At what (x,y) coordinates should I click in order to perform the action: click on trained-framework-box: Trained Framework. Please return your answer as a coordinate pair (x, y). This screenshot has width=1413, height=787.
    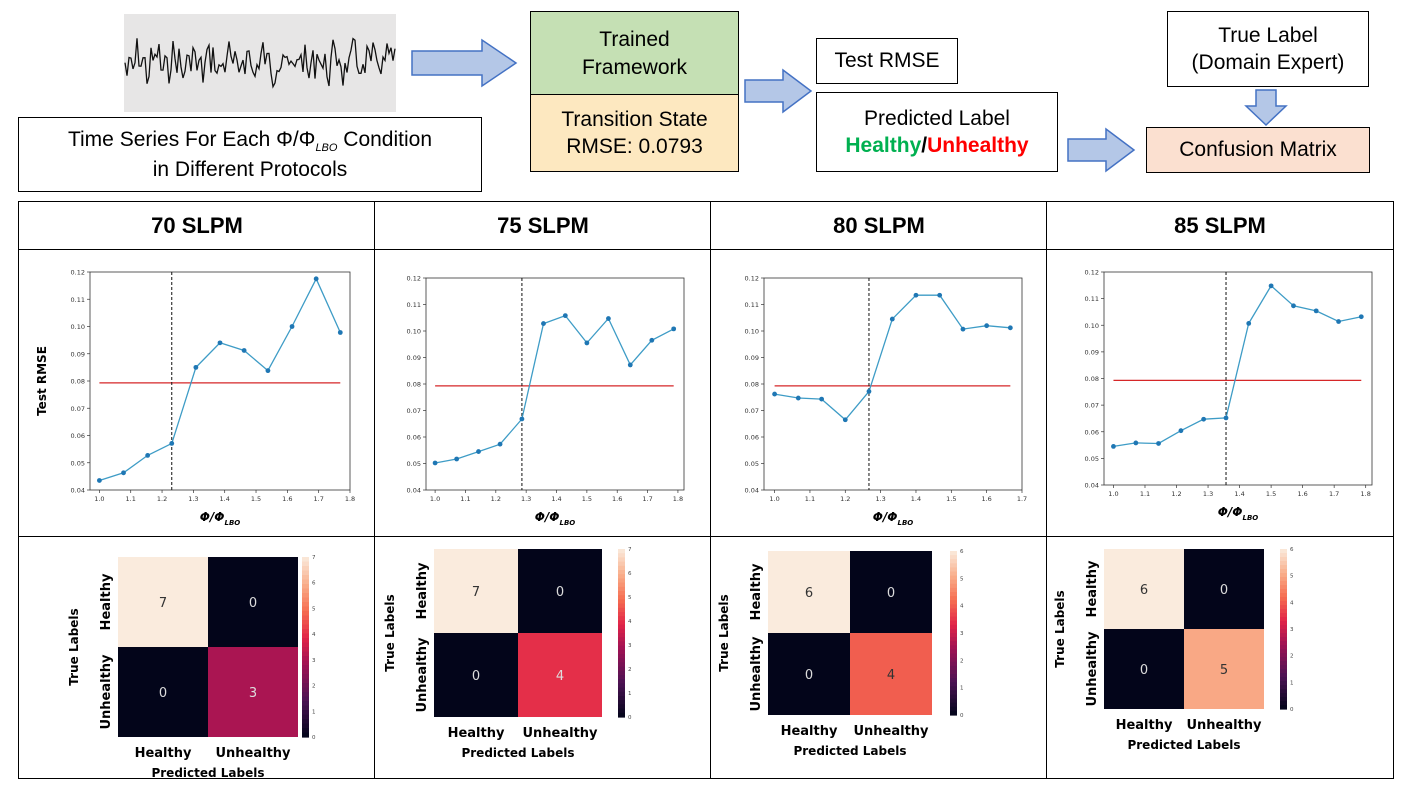
    Looking at the image, I should click on (634, 53).